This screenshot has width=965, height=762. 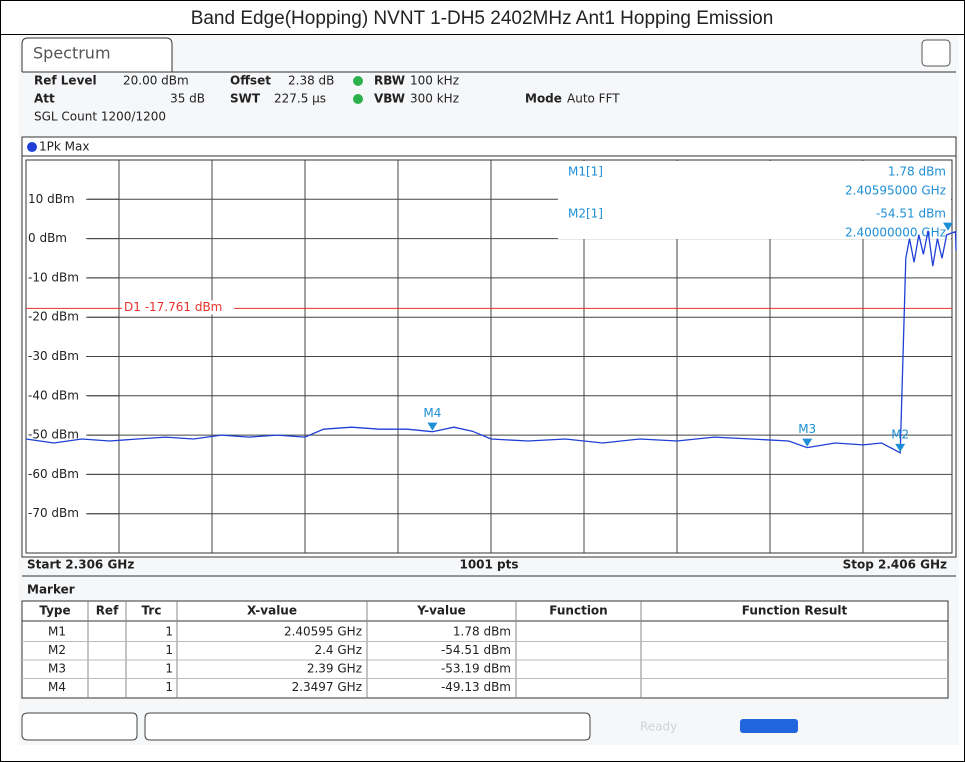 I want to click on progress-icon, so click(x=769, y=726).